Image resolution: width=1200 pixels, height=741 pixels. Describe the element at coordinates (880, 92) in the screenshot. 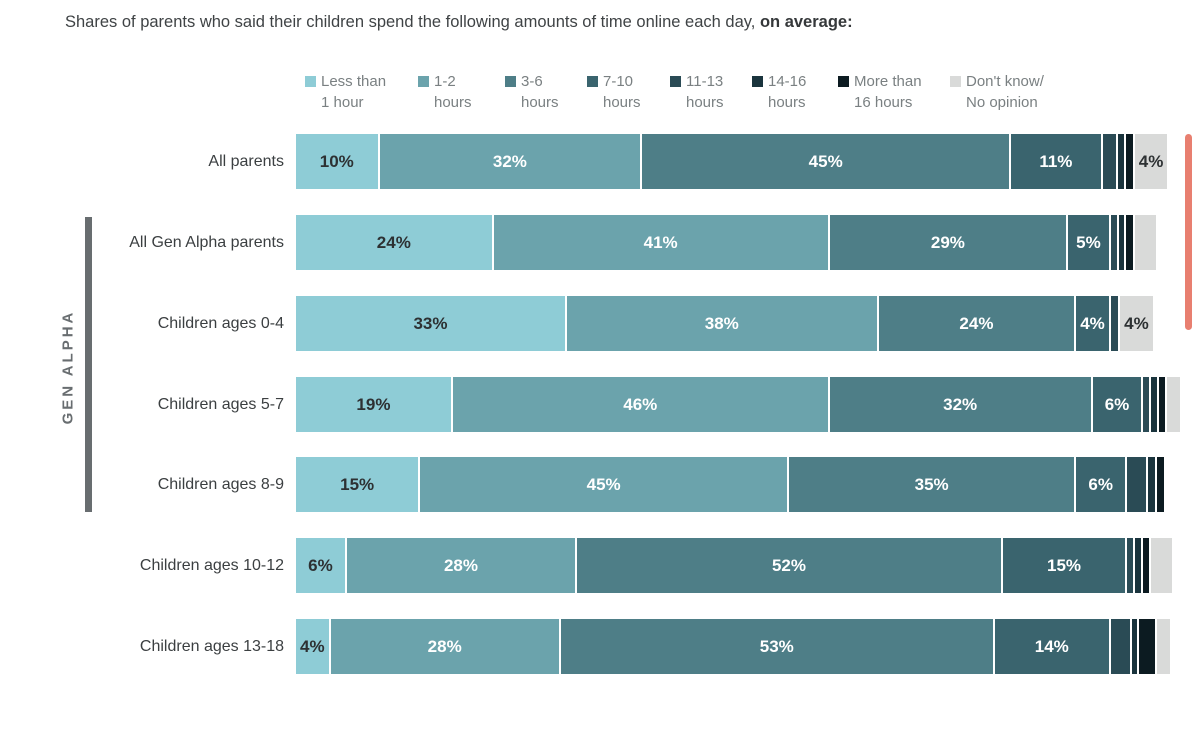

I see `legend-item-gt16: More than 16 hours` at that location.